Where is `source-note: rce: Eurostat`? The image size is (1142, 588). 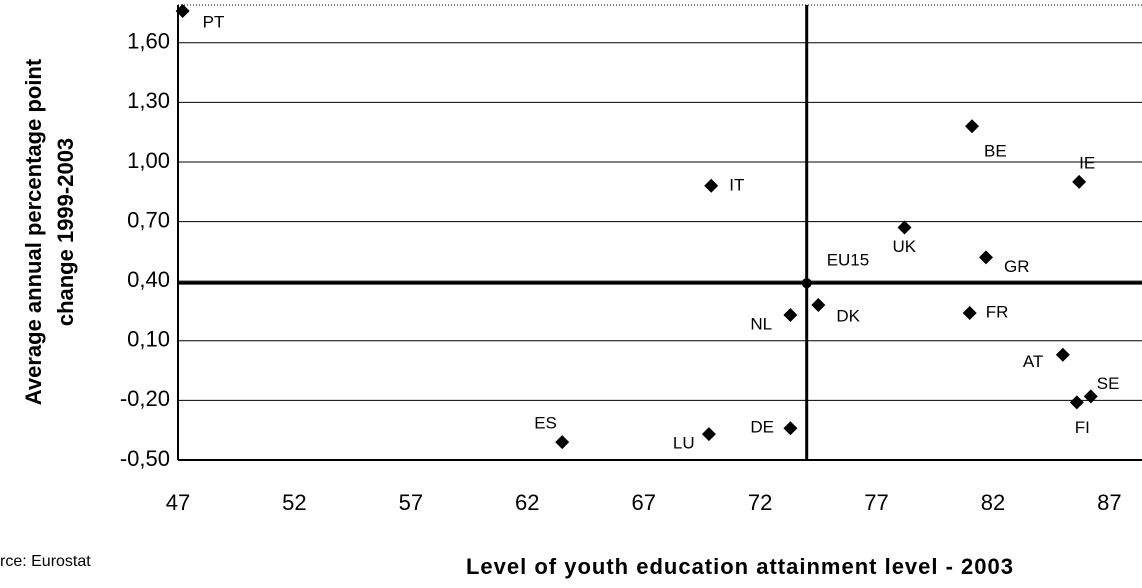 source-note: rce: Eurostat is located at coordinates (45, 561).